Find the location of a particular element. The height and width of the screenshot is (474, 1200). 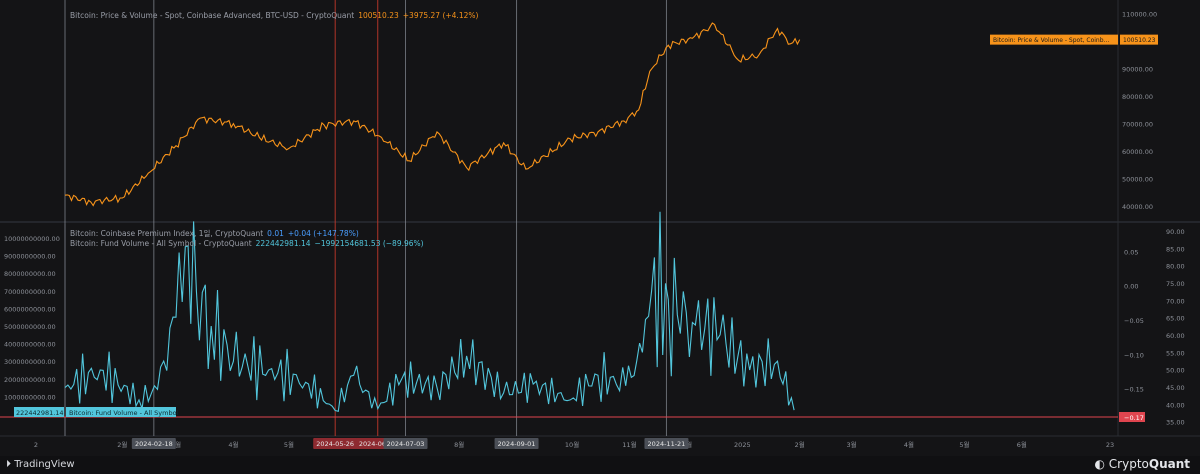

price-series-tag is located at coordinates (1054, 39).